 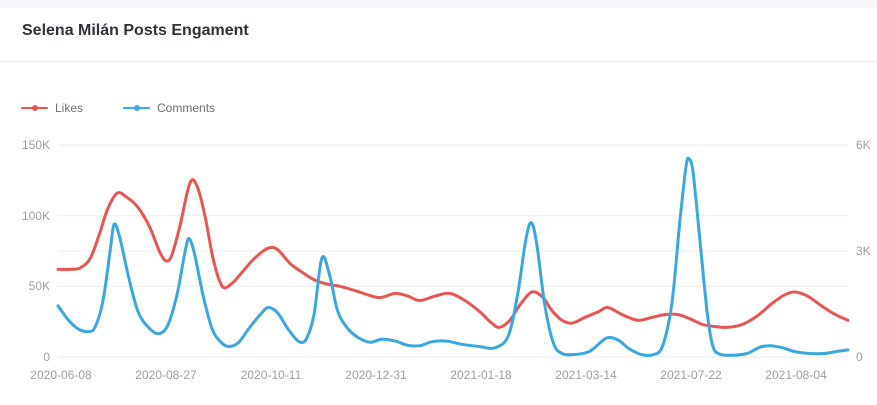 What do you see at coordinates (438, 34) in the screenshot?
I see `card-header: Selena Milán Posts Engament` at bounding box center [438, 34].